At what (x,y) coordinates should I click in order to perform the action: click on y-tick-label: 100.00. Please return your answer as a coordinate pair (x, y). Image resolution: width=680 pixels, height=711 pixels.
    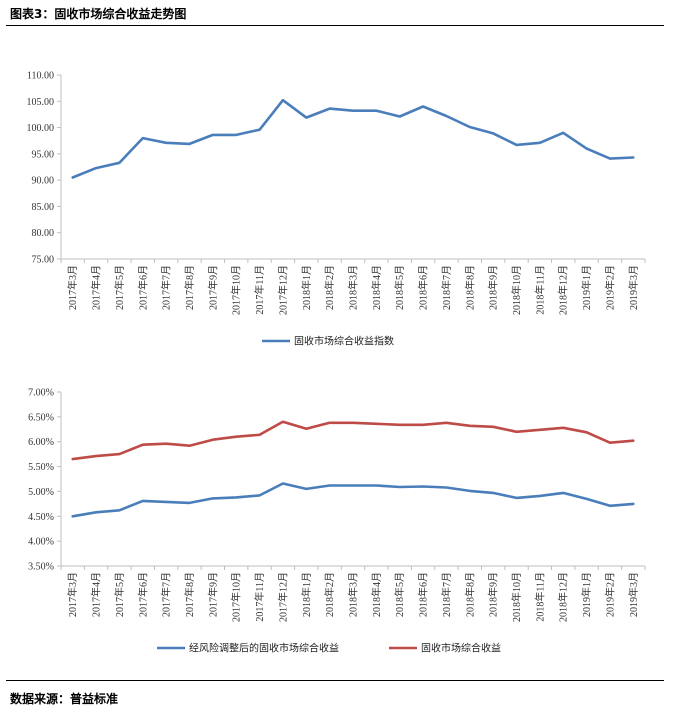
    Looking at the image, I should click on (41, 128).